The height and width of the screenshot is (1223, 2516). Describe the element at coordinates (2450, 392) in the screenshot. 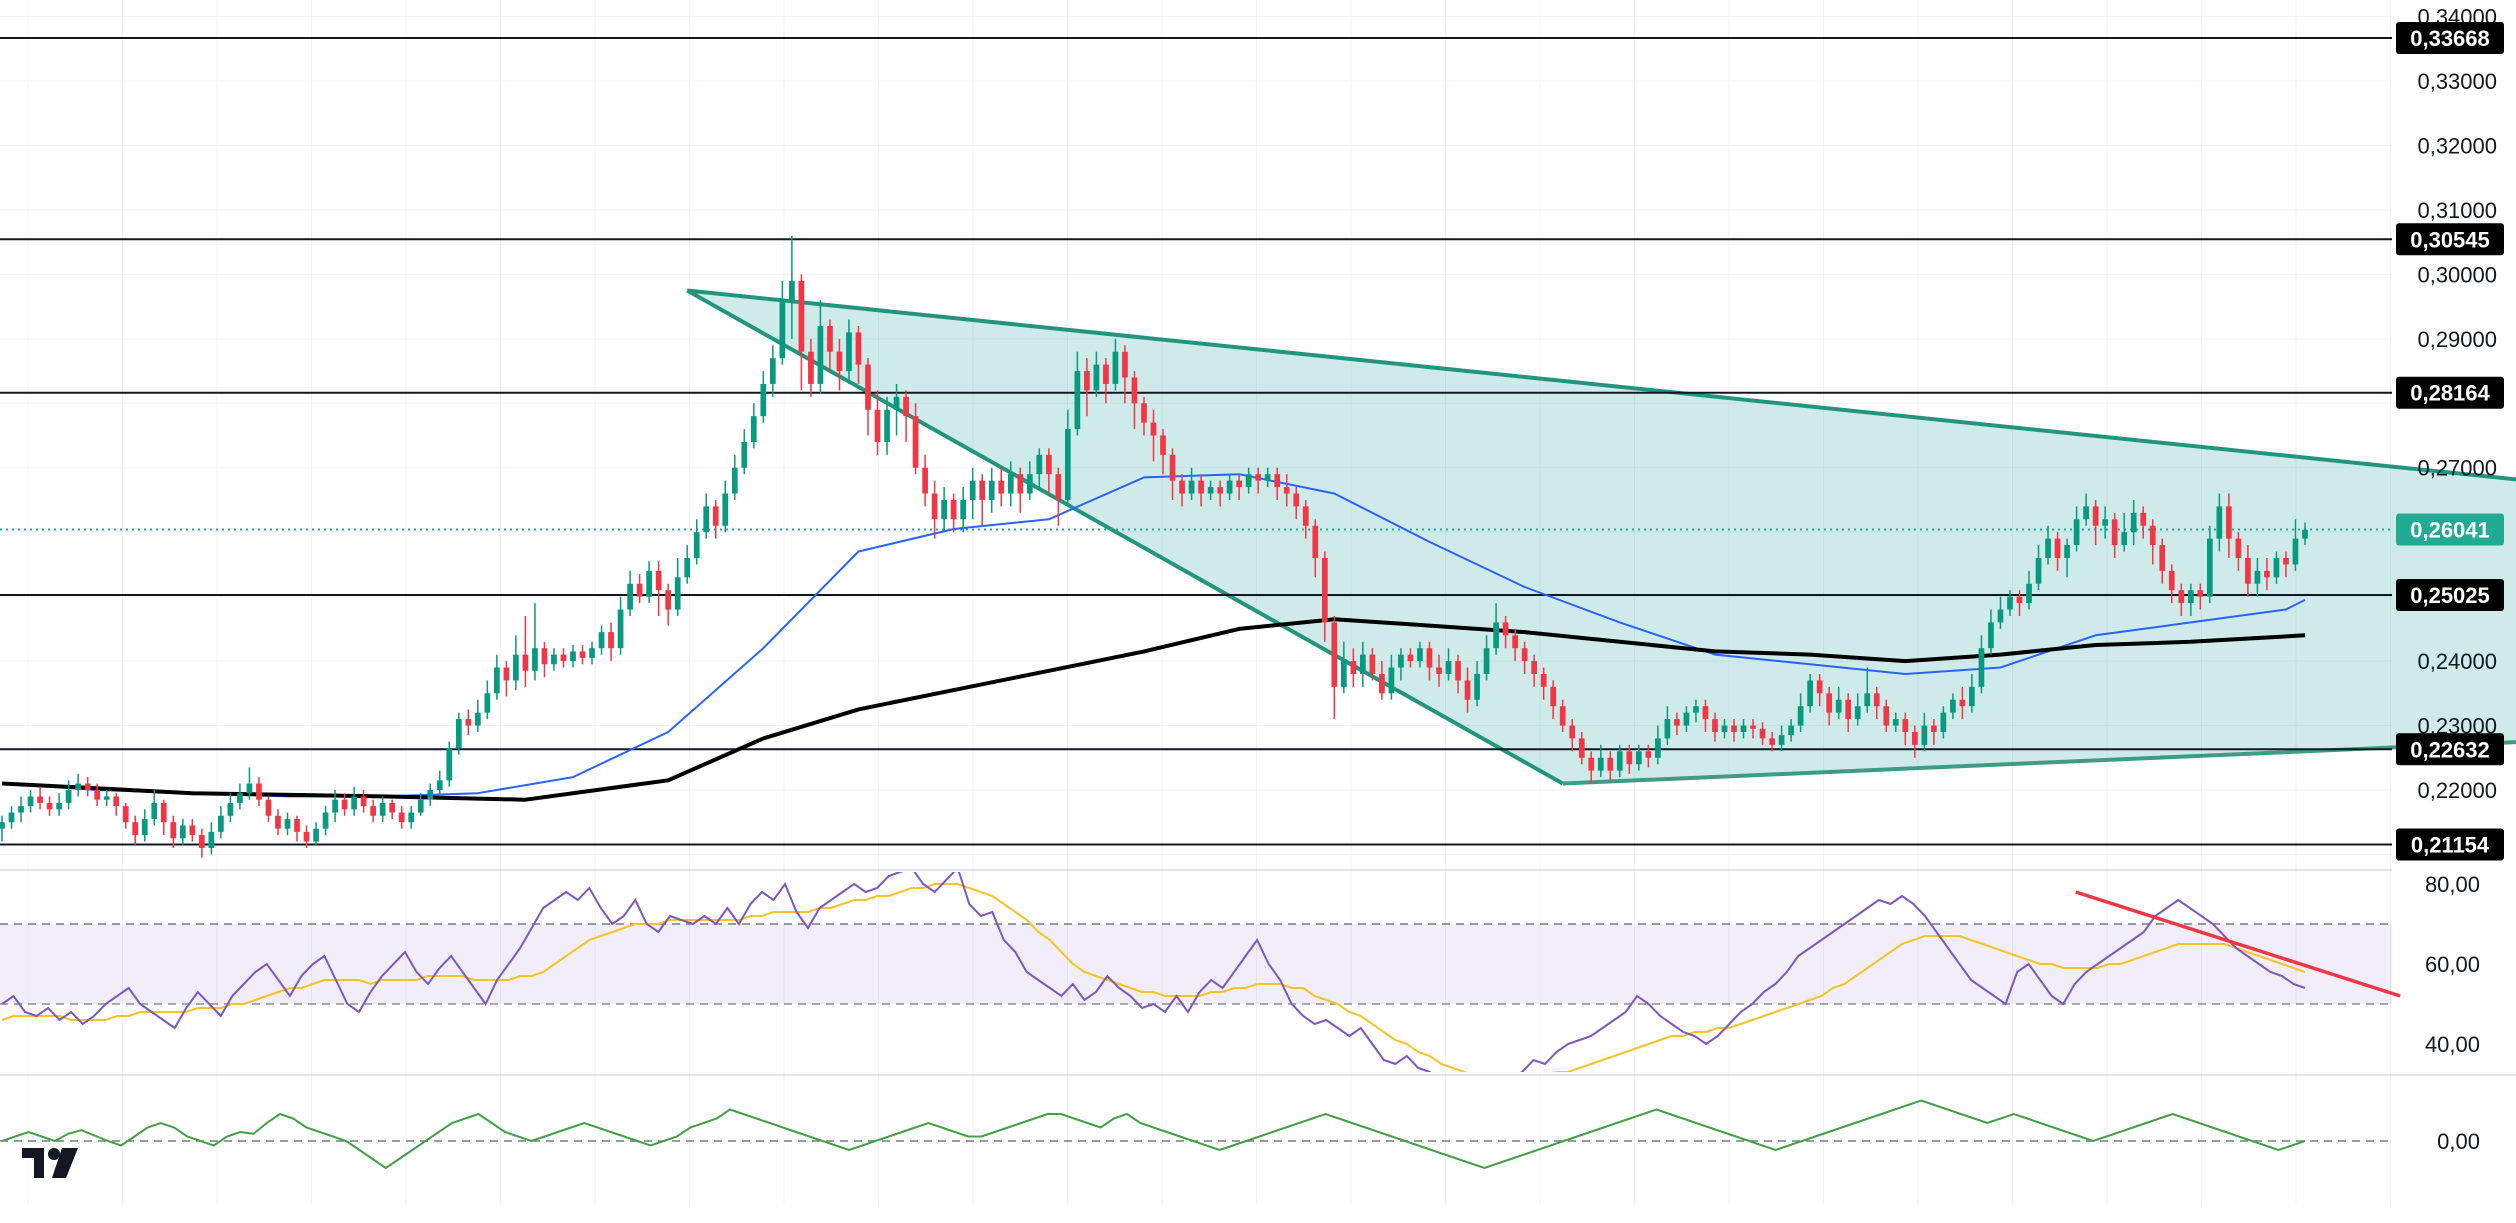

I see `level-badge: 0,28164` at that location.